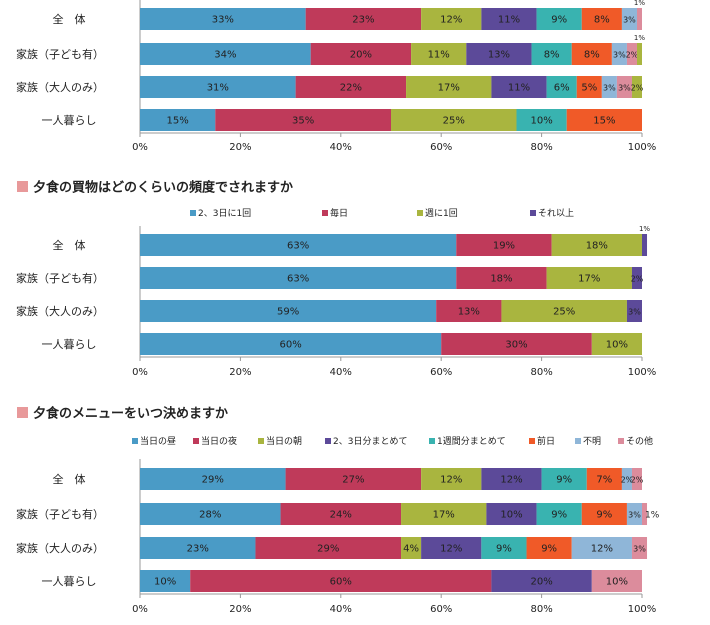 The image size is (710, 625). What do you see at coordinates (556, 213) in the screenshot?
I see `legend-entry: それ以上` at bounding box center [556, 213].